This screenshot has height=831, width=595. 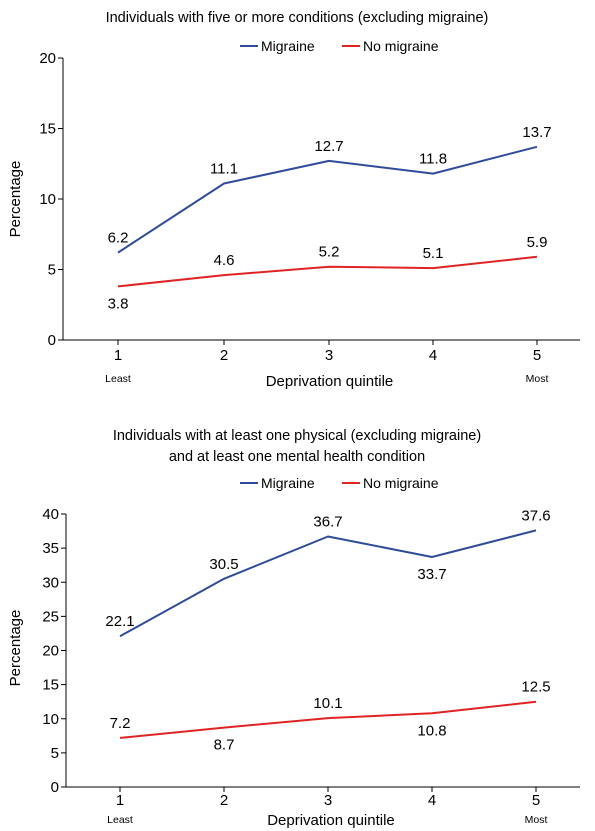 I want to click on data-label: 10.1, so click(x=327, y=703).